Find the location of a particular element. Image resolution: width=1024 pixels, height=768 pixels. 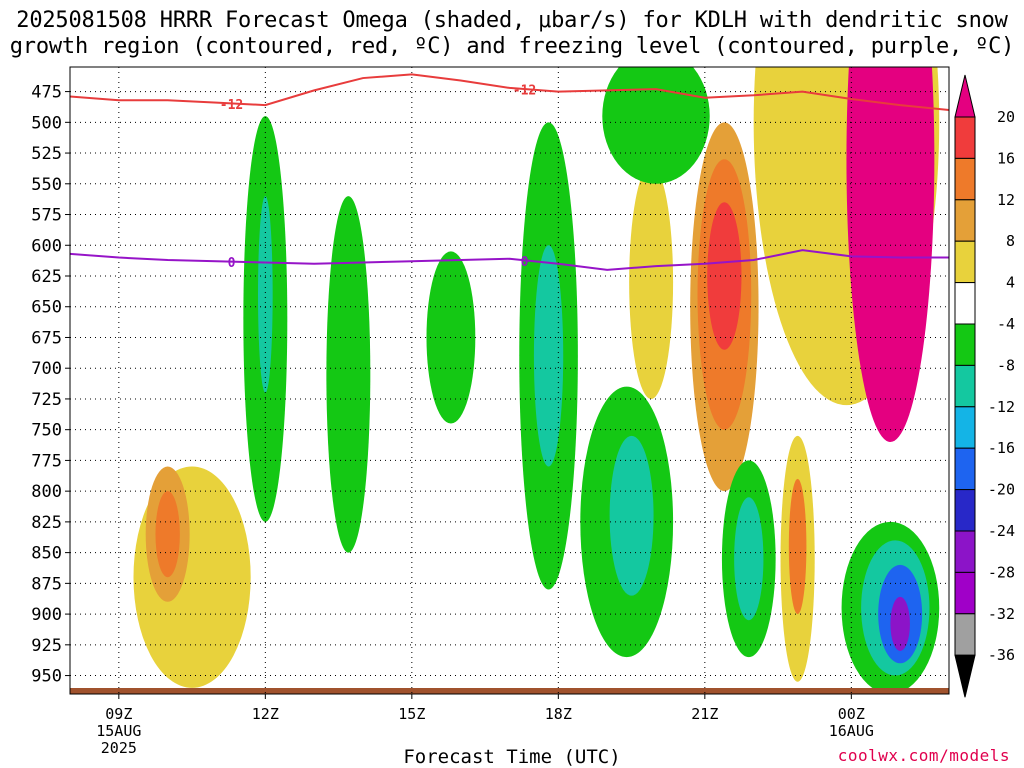

x-tick-label: 16AUG is located at coordinates (851, 731).